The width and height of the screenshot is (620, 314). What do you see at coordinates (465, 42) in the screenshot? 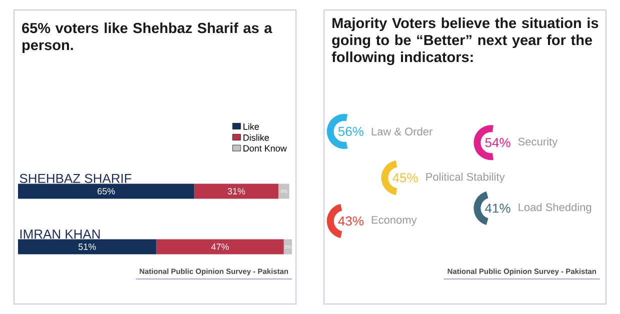
I see `text: Majority Voters believe the situation is going to be “Better” next year for the following indicators:` at bounding box center [465, 42].